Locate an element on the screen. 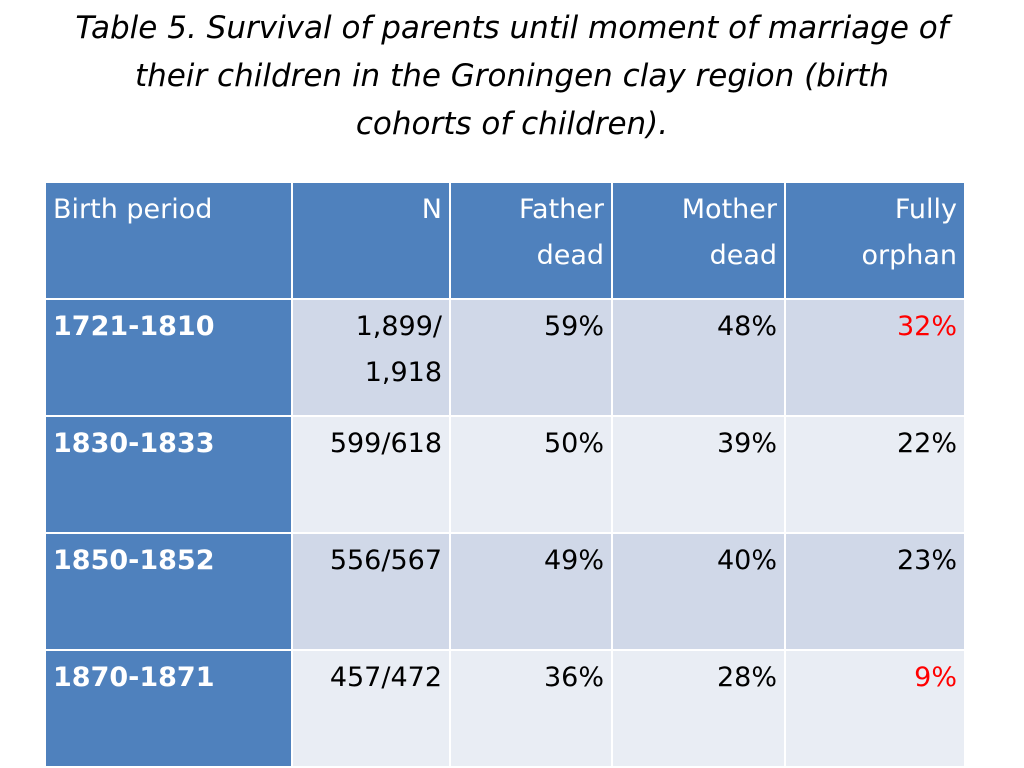 The width and height of the screenshot is (1024, 768). row-father-dead: 59% is located at coordinates (531, 357).